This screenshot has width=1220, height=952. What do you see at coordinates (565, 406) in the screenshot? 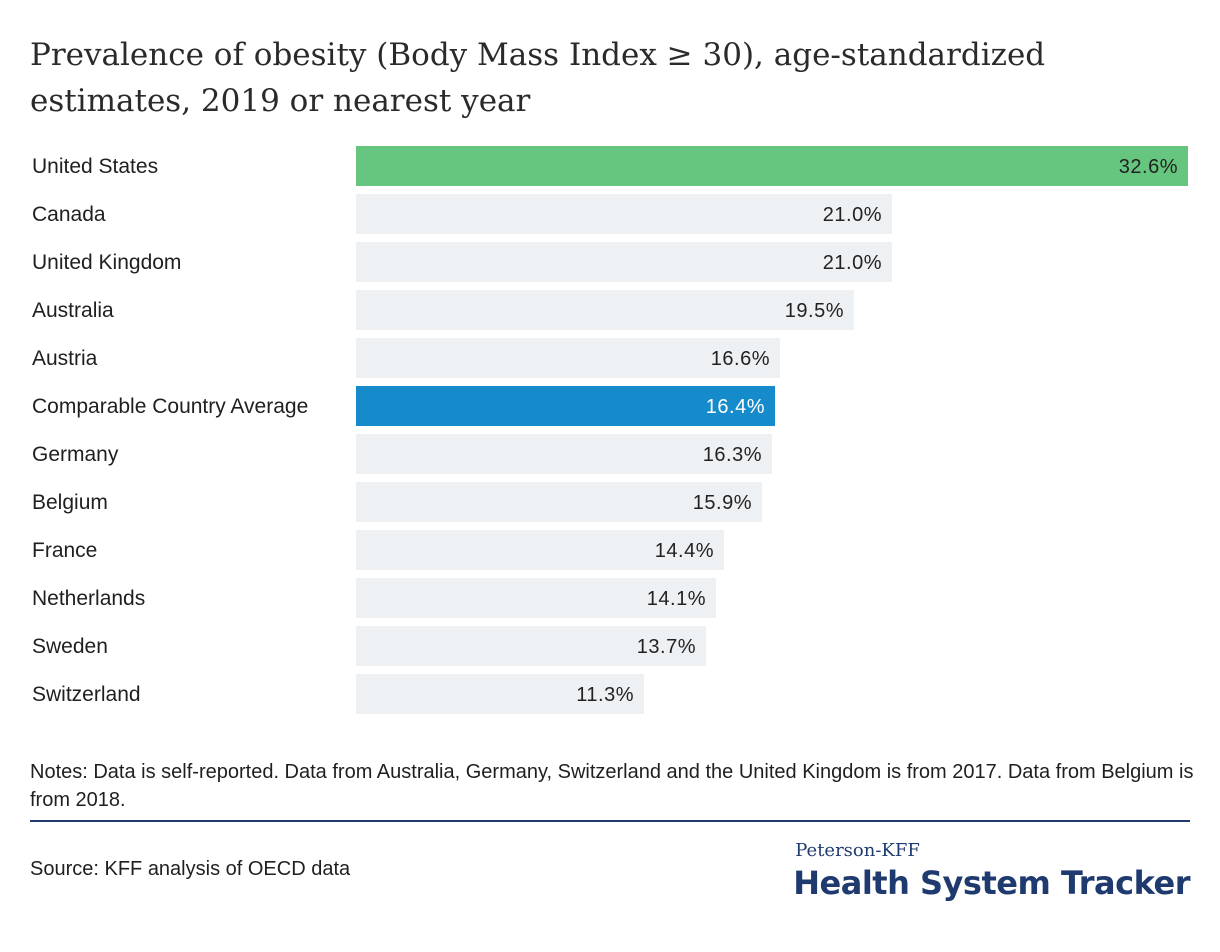
I see `bar-comparable-country-average` at bounding box center [565, 406].